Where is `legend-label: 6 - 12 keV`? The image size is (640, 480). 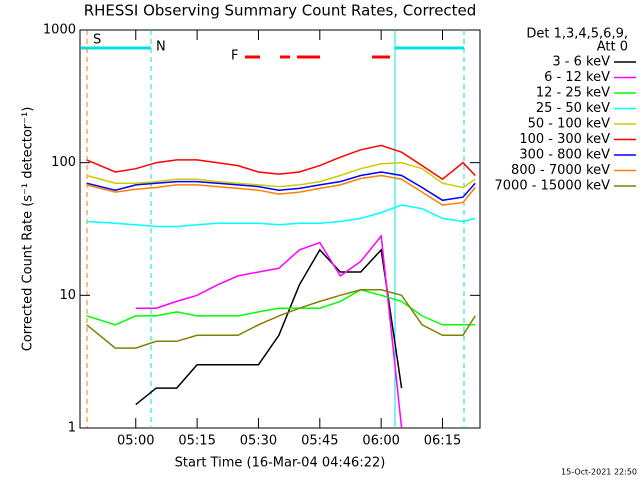 legend-label: 6 - 12 keV is located at coordinates (577, 77).